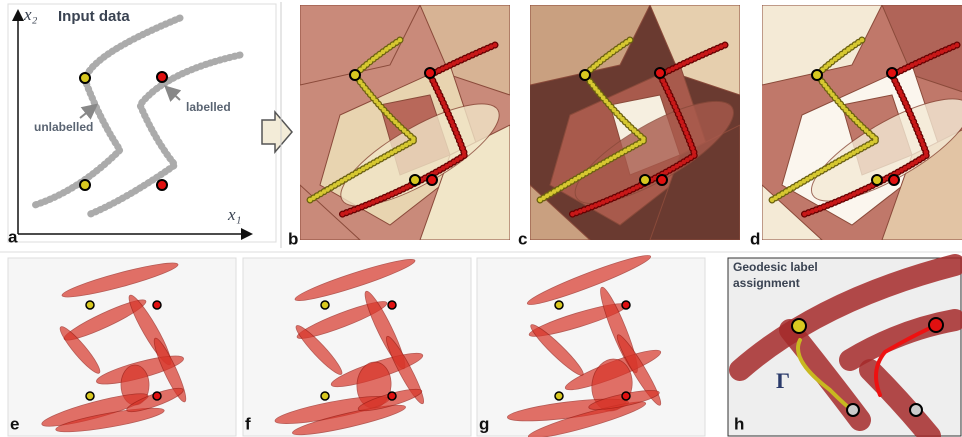 The image size is (962, 437). Describe the element at coordinates (293, 238) in the screenshot. I see `panel-label: b` at that location.